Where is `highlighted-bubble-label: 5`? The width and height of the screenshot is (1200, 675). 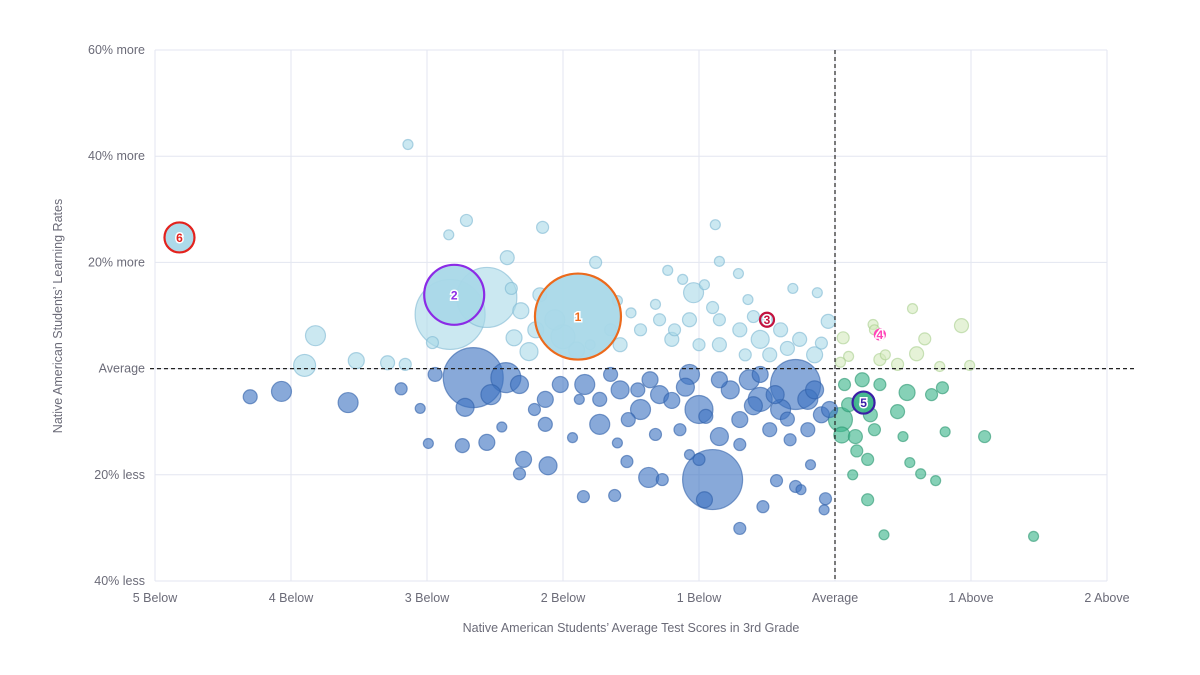
highlighted-bubble-label: 5 is located at coordinates (863, 403).